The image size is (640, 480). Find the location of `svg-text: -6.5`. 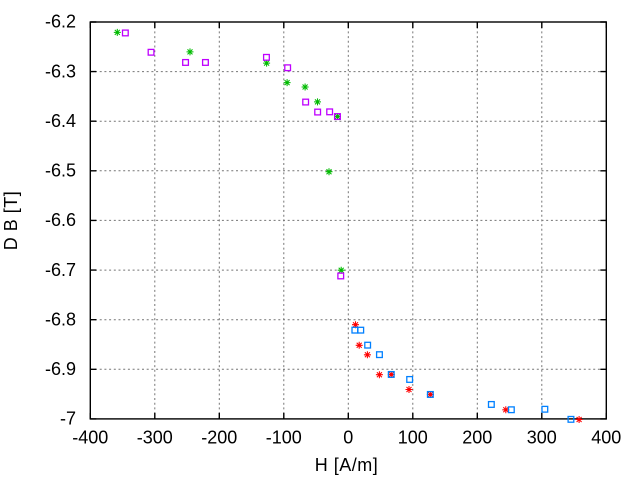

svg-text: -6.5 is located at coordinates (60, 171).